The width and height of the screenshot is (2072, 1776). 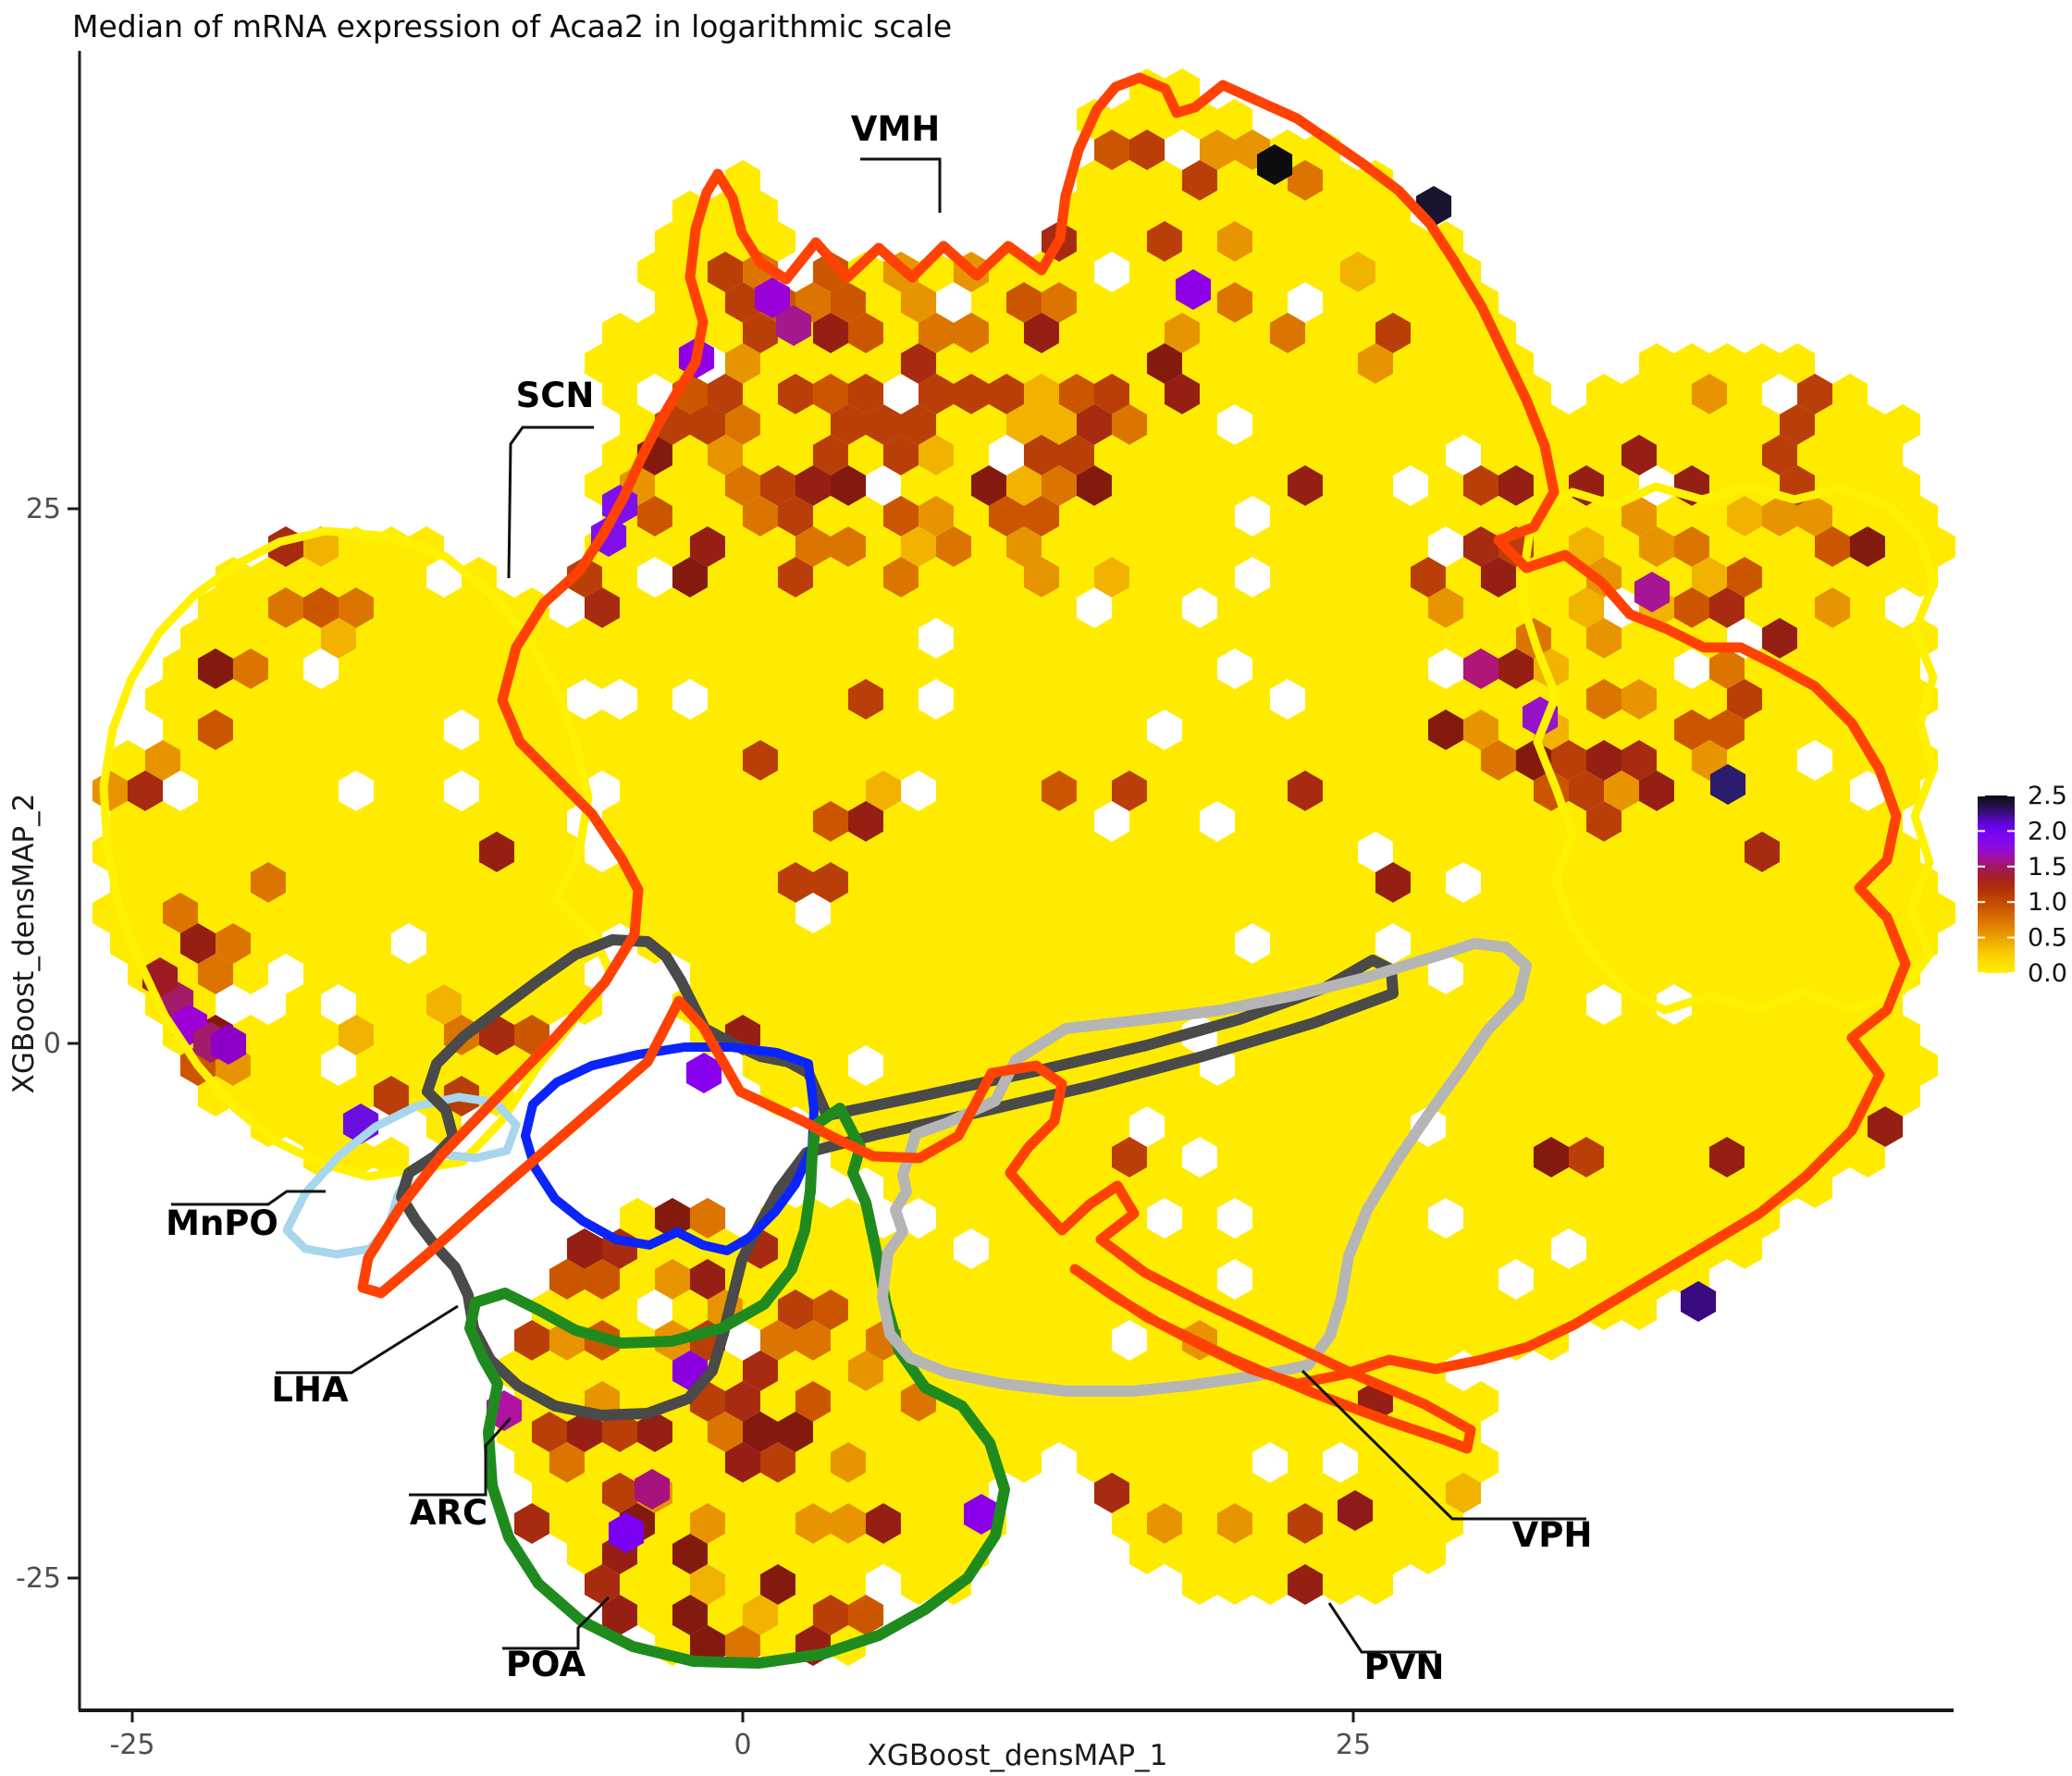 What do you see at coordinates (44, 509) in the screenshot?
I see `y-tick-label: 25` at bounding box center [44, 509].